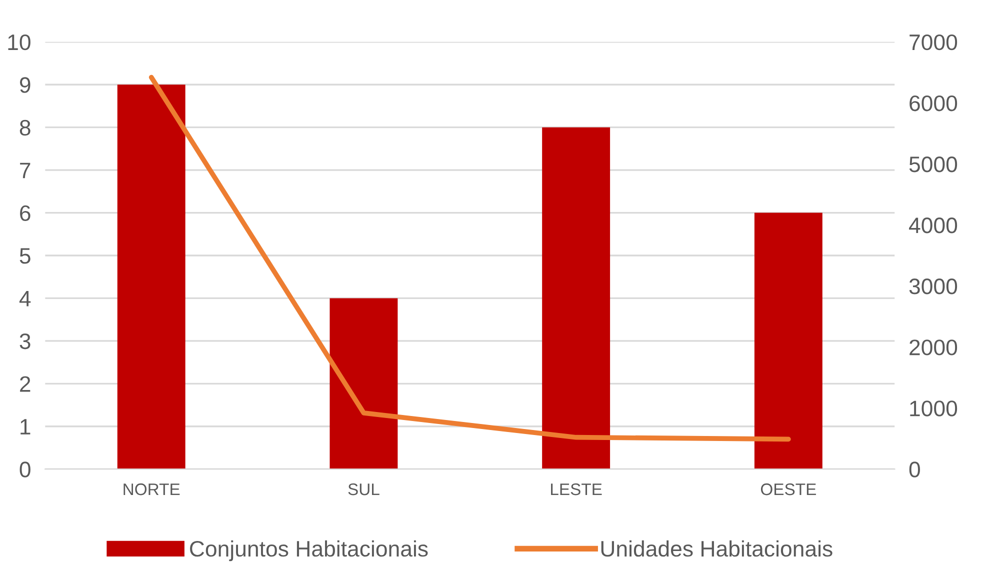 The width and height of the screenshot is (982, 582). Describe the element at coordinates (716, 548) in the screenshot. I see `legend-label: Unidades Habitacionais` at that location.